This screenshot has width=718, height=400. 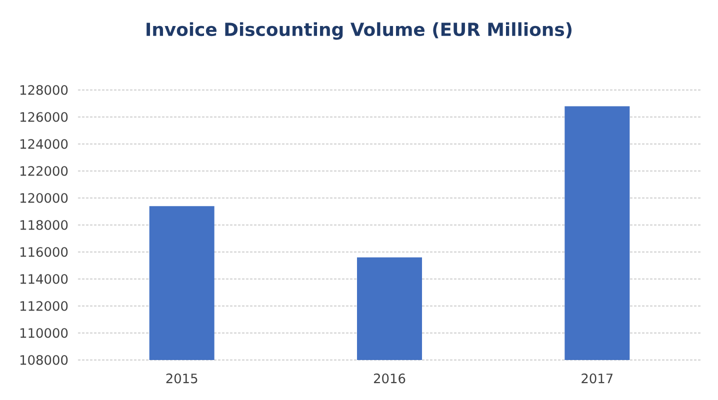 I want to click on x-tick-label: 2017, so click(x=597, y=379).